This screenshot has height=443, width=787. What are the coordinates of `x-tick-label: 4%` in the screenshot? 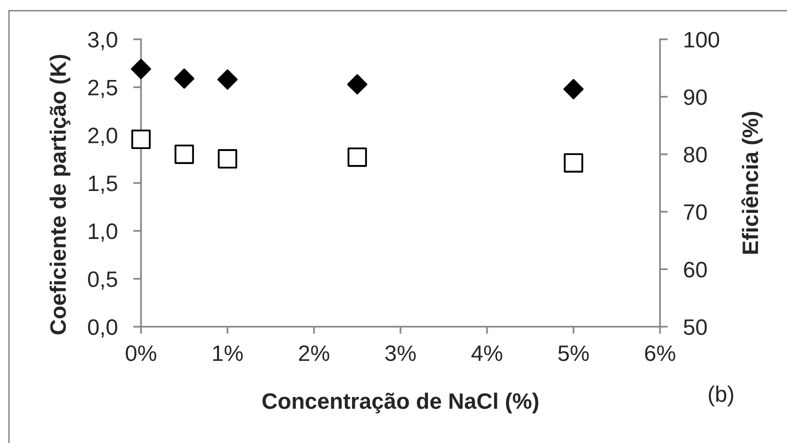 It's located at (486, 353).